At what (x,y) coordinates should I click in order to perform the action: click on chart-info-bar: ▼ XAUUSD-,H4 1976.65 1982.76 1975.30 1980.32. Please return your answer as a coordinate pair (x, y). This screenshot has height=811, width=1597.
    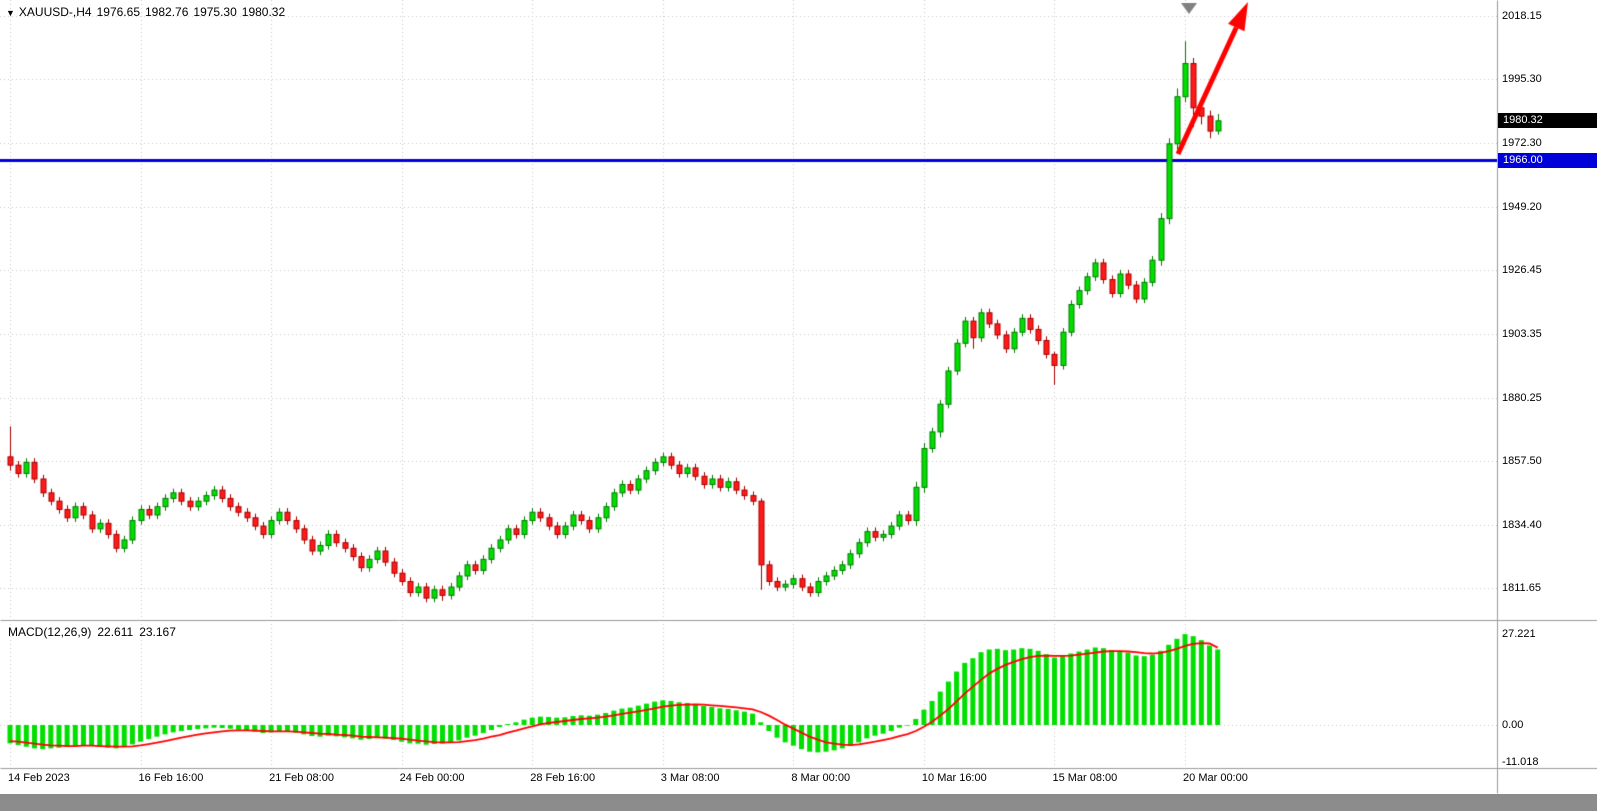
    Looking at the image, I should click on (148, 12).